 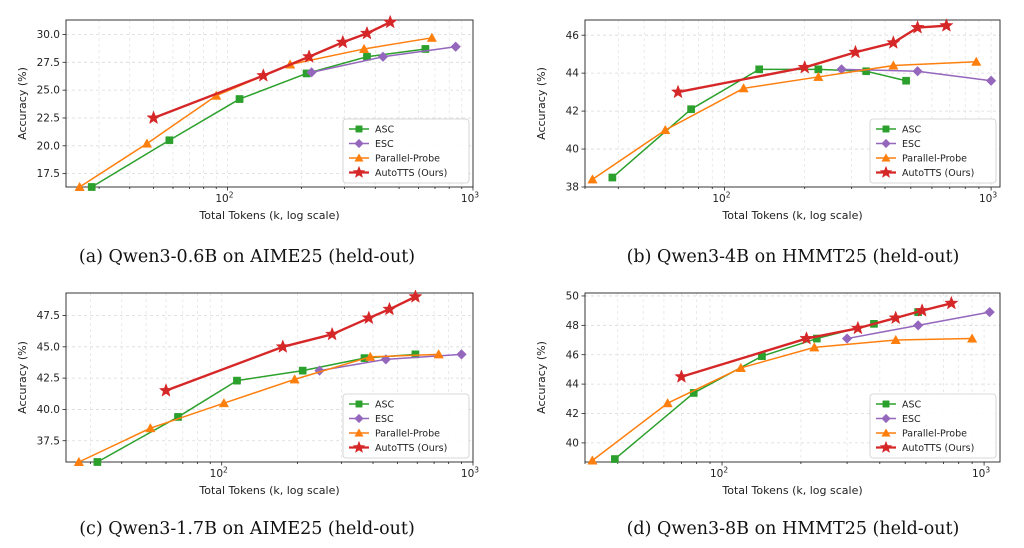 What do you see at coordinates (48, 174) in the screenshot?
I see `y-tick-label: 17.5` at bounding box center [48, 174].